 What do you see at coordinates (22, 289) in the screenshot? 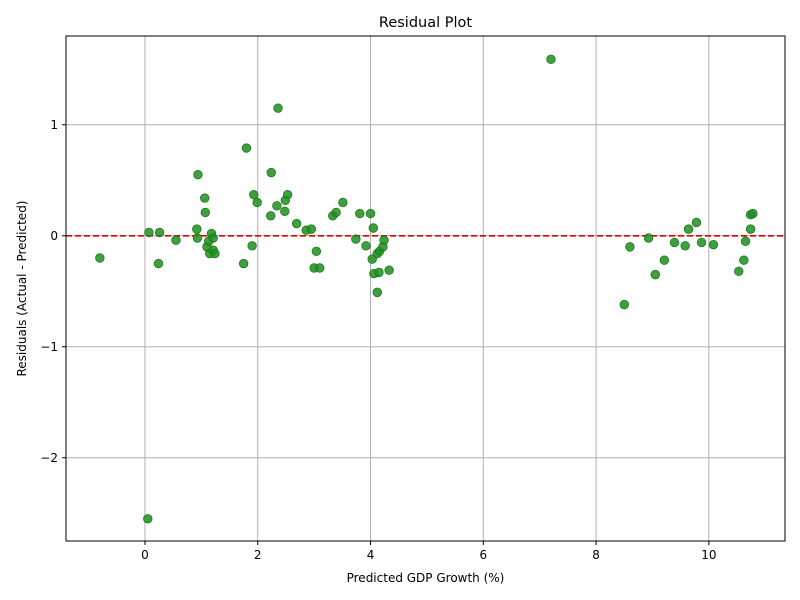
I see `y-axis-label: Residuals (Actual - Predicted)` at bounding box center [22, 289].